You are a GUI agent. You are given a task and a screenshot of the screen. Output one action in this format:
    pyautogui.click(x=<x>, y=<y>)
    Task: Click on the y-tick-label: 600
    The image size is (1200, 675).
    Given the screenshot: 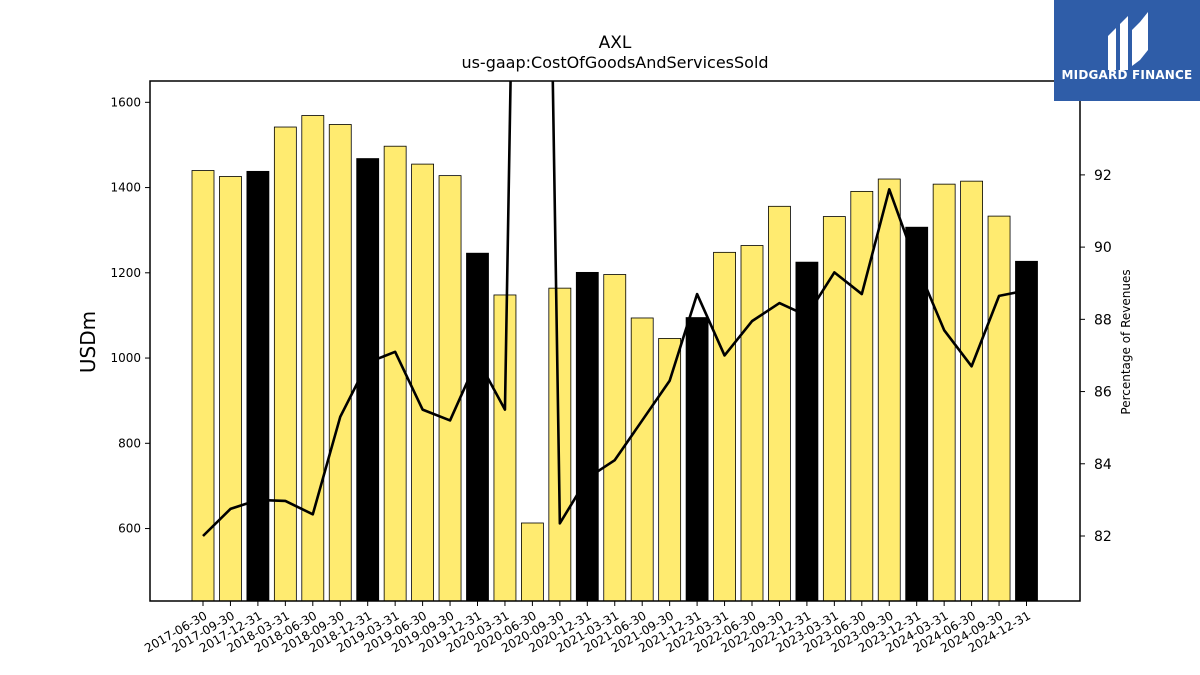 What is the action you would take?
    pyautogui.click(x=129, y=529)
    